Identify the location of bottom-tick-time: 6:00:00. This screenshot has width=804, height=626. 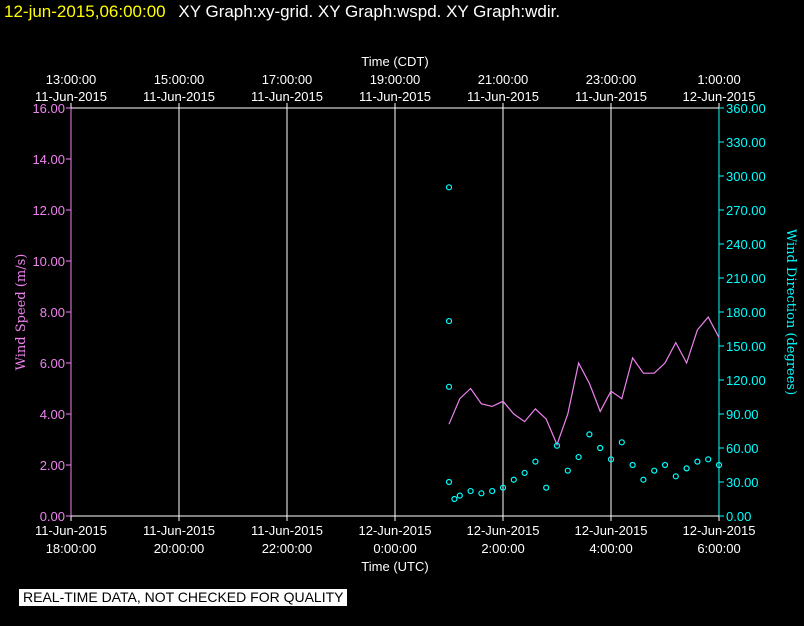
(718, 548).